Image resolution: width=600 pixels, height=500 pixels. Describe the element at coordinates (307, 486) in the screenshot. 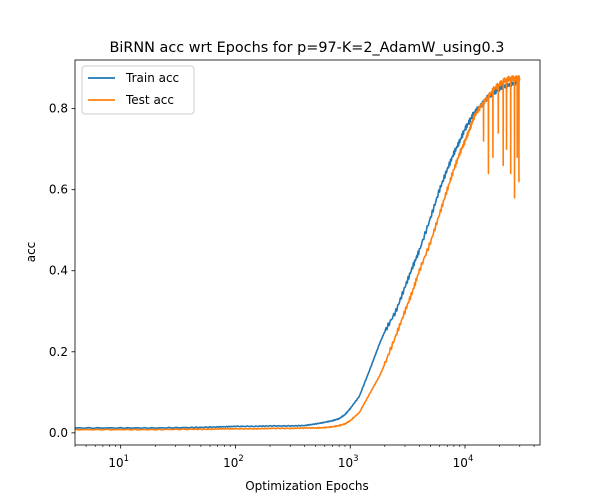

I see `x-axis-label: Optimization Epochs` at that location.